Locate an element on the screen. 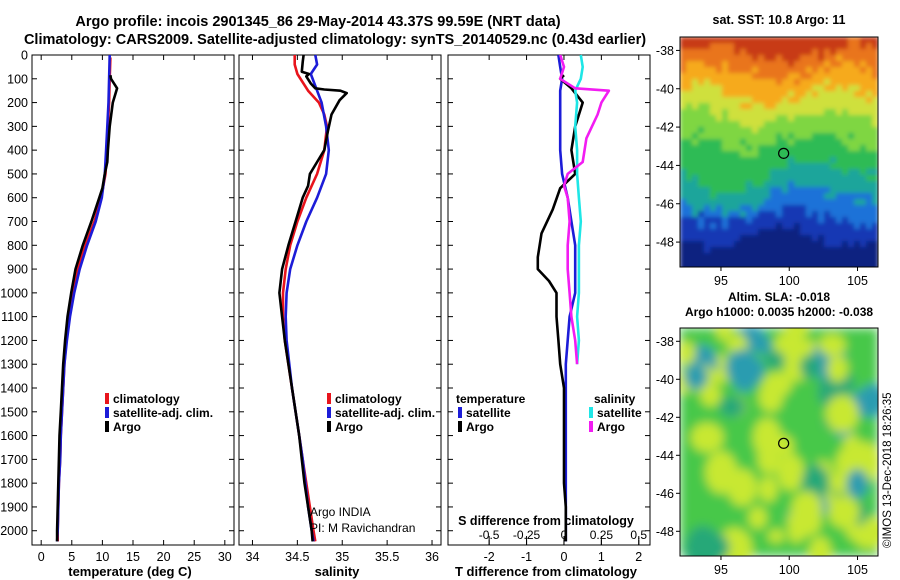 The width and height of the screenshot is (900, 580). x-tick-label: 20 is located at coordinates (164, 557).